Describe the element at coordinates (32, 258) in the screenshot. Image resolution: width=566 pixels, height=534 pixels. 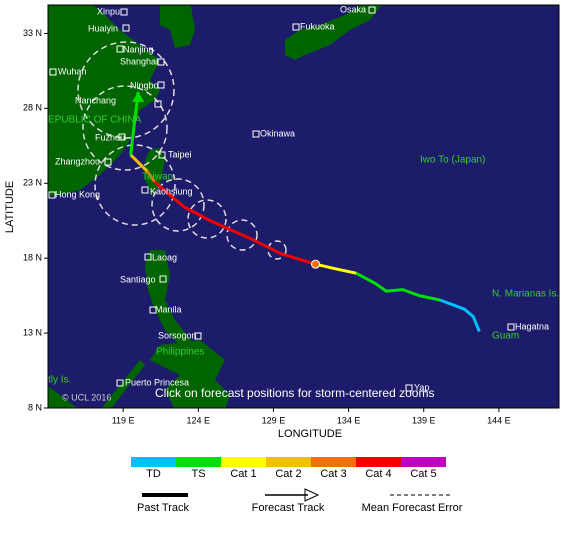
I see `y-tick-label: 18 N` at that location.